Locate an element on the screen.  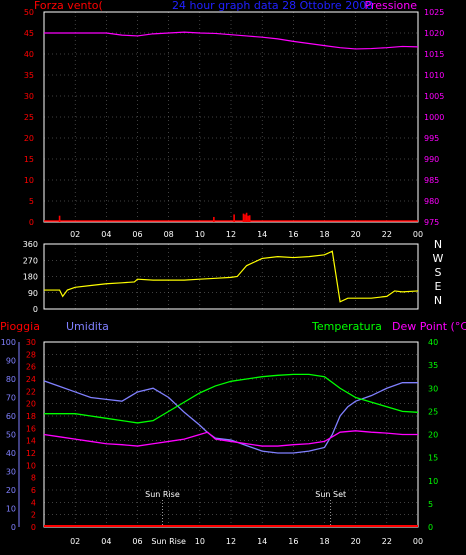
rain-tick-label: 4 is located at coordinates (33, 502).